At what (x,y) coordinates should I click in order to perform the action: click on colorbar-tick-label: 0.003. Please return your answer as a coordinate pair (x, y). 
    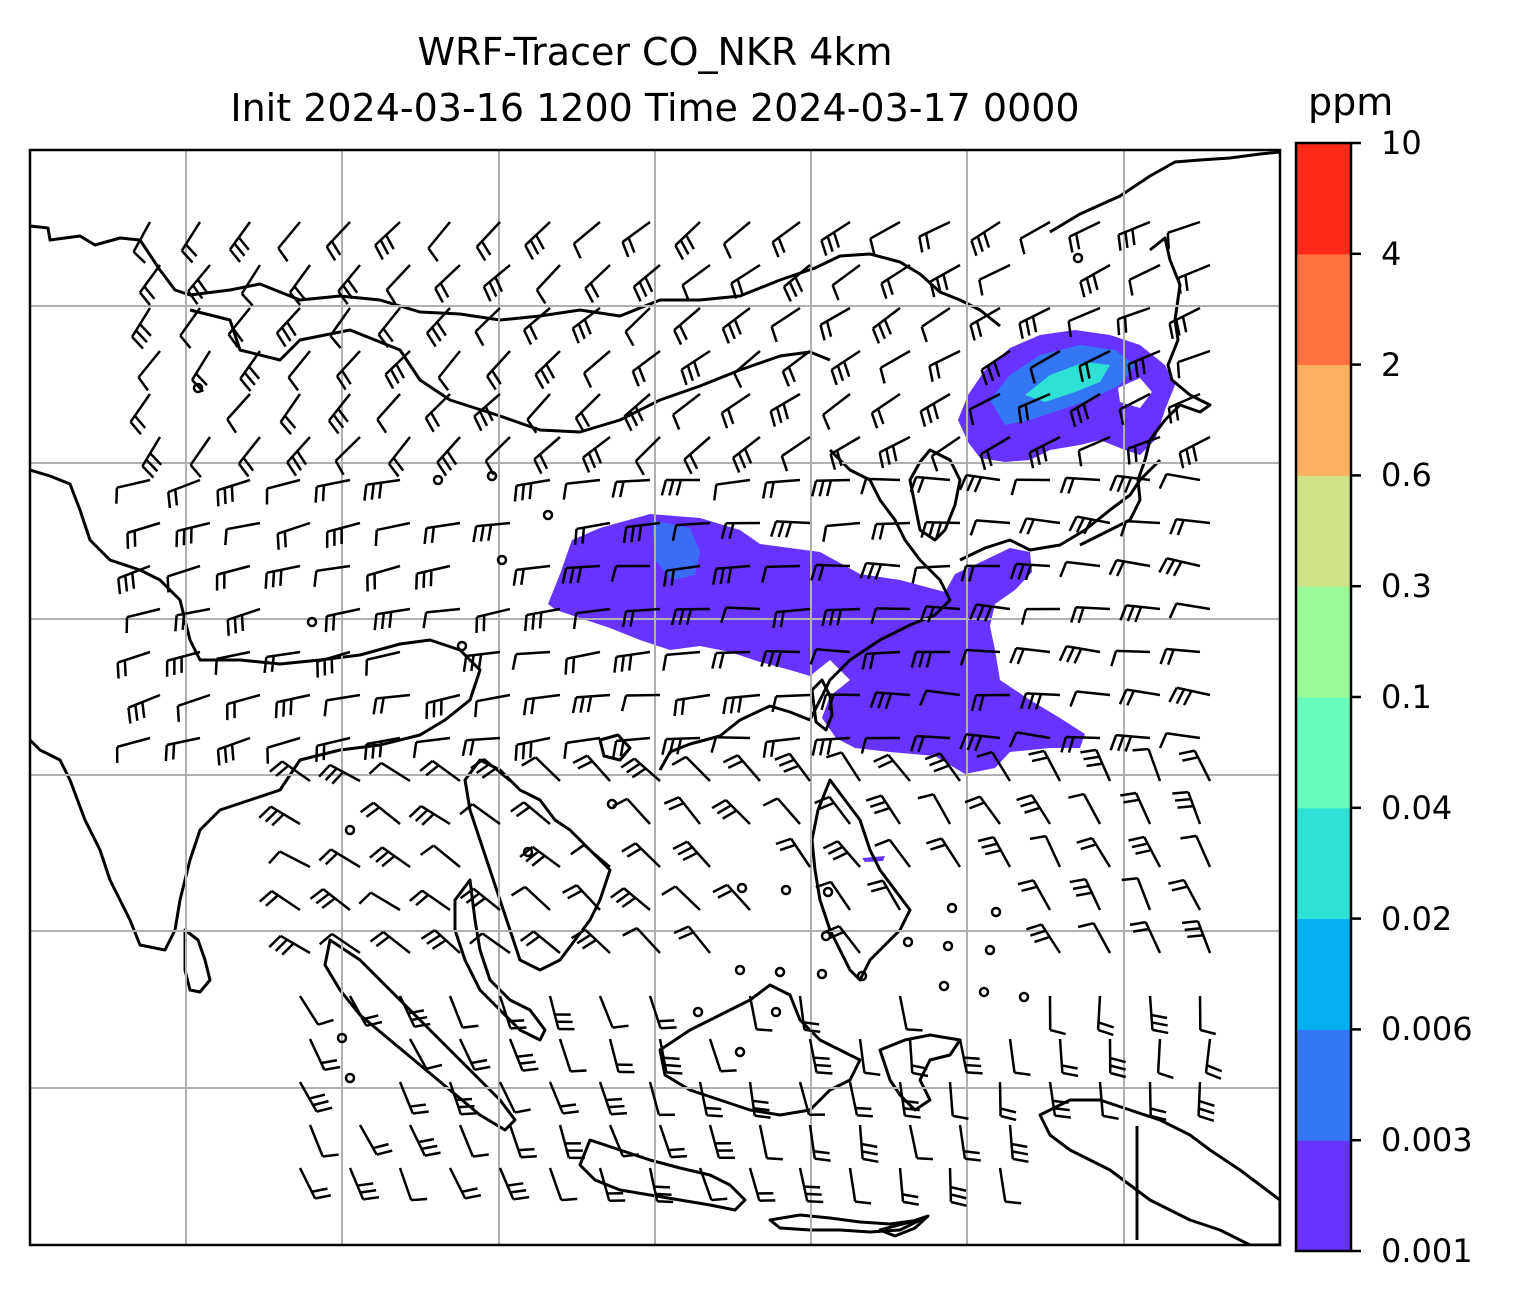
    Looking at the image, I should click on (1427, 1140).